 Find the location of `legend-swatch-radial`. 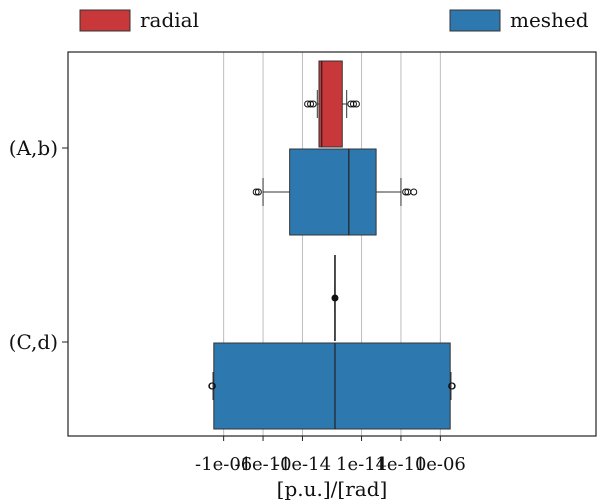

legend-swatch-radial is located at coordinates (105, 20).